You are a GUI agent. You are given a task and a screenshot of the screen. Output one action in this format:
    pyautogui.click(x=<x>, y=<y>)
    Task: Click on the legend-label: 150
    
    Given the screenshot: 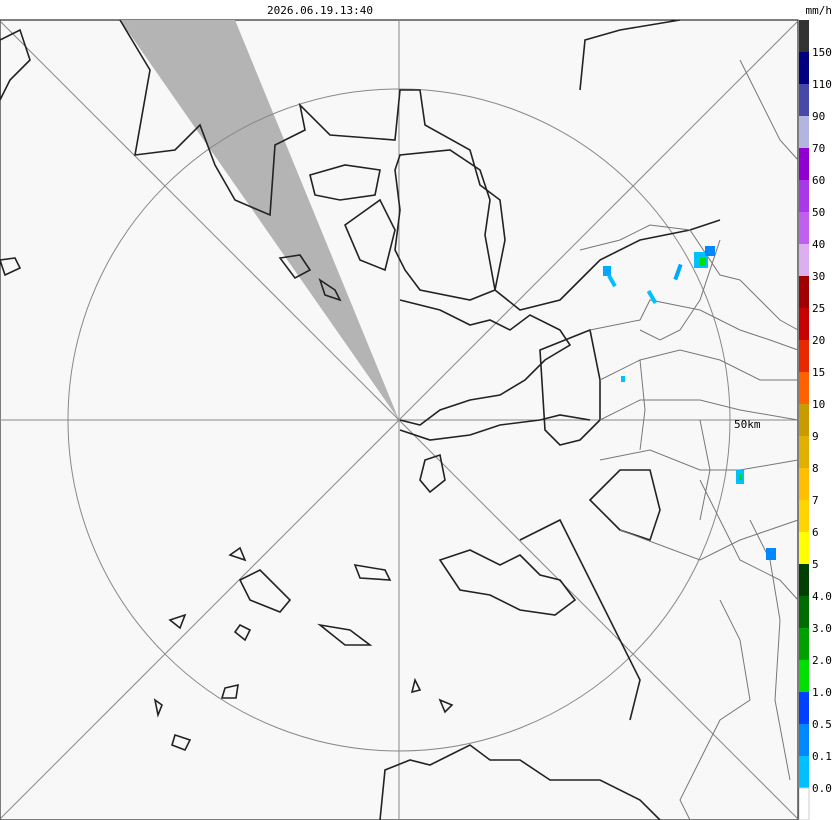 What is the action you would take?
    pyautogui.click(x=822, y=52)
    